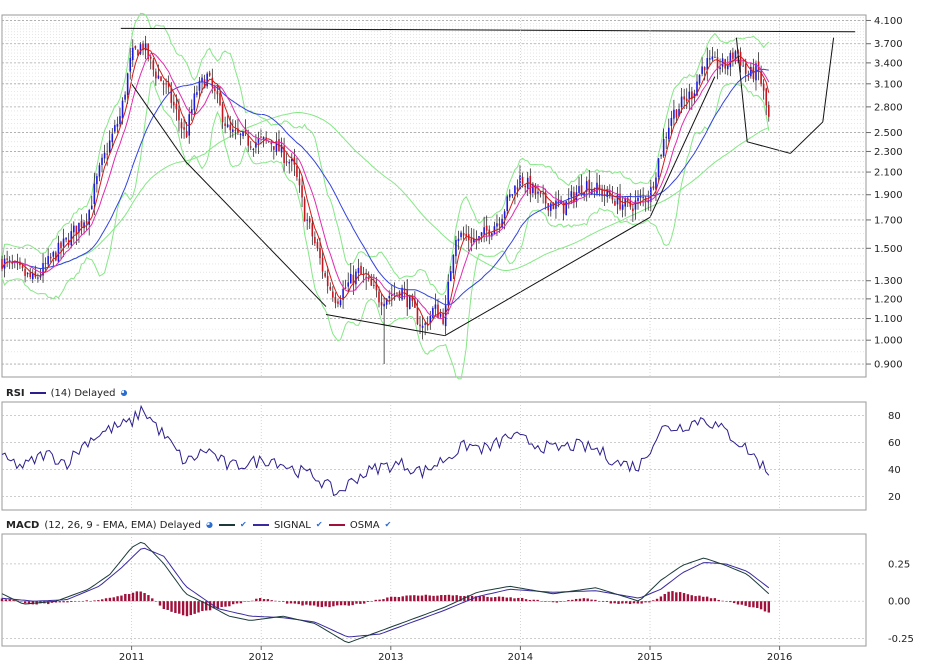  Describe the element at coordinates (888, 281) in the screenshot. I see `price-tick-label: 1.300` at that location.